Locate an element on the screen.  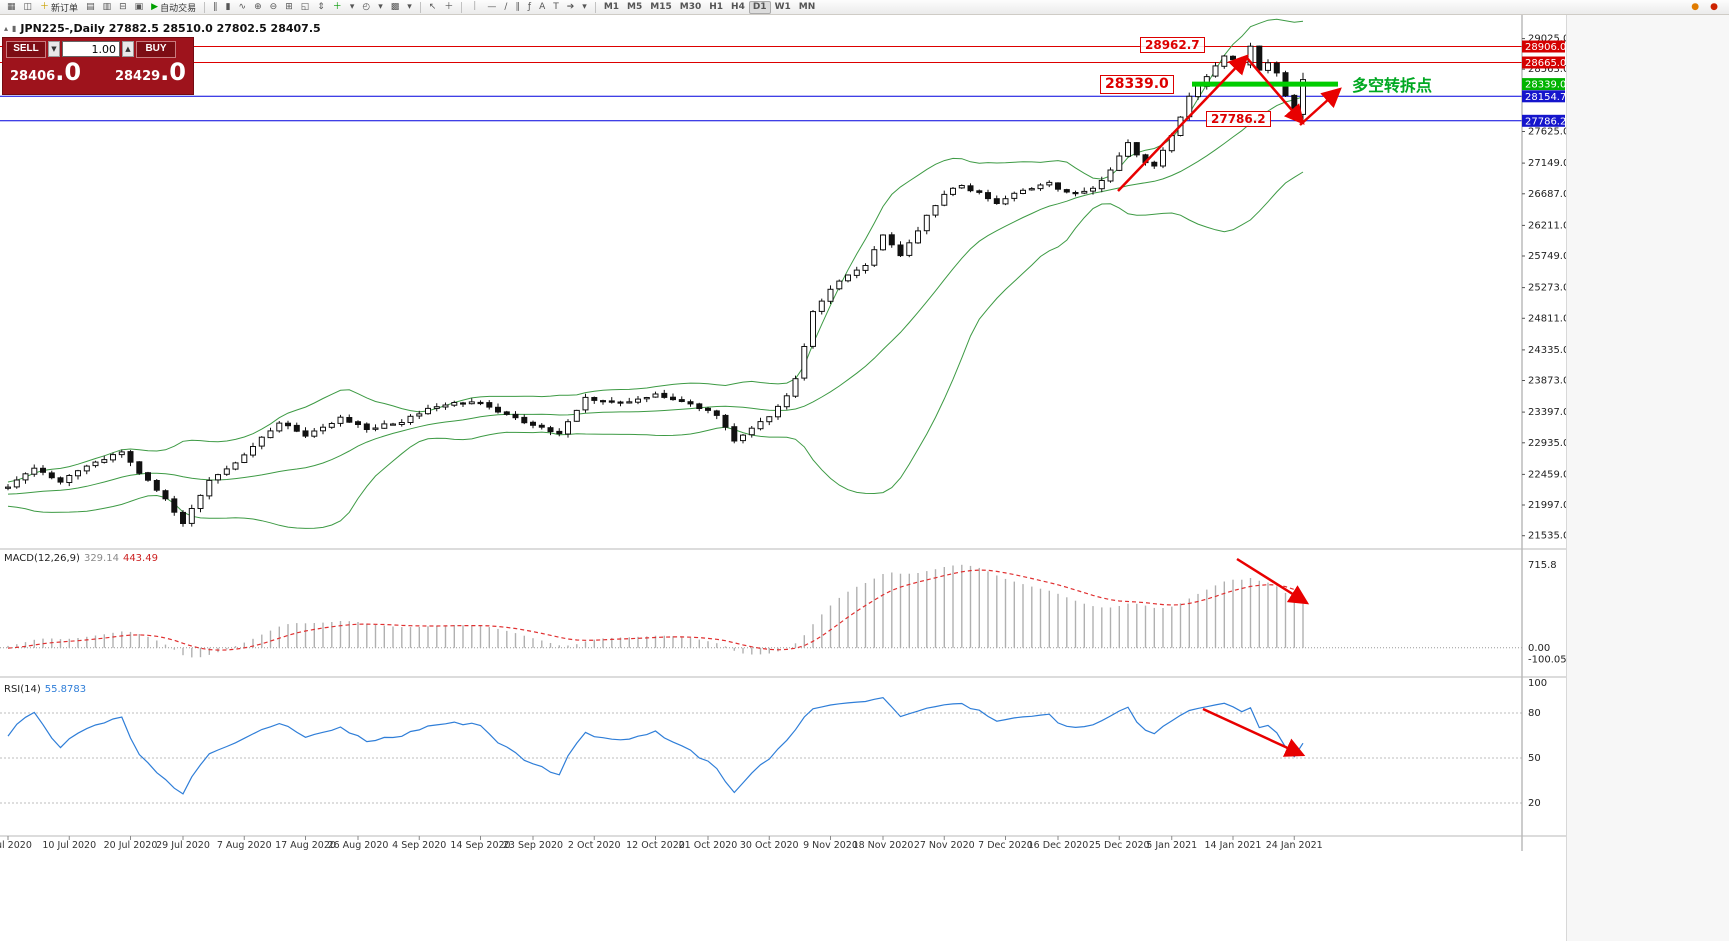
alert-icon-glyph: ● is located at coordinates (1714, 7).